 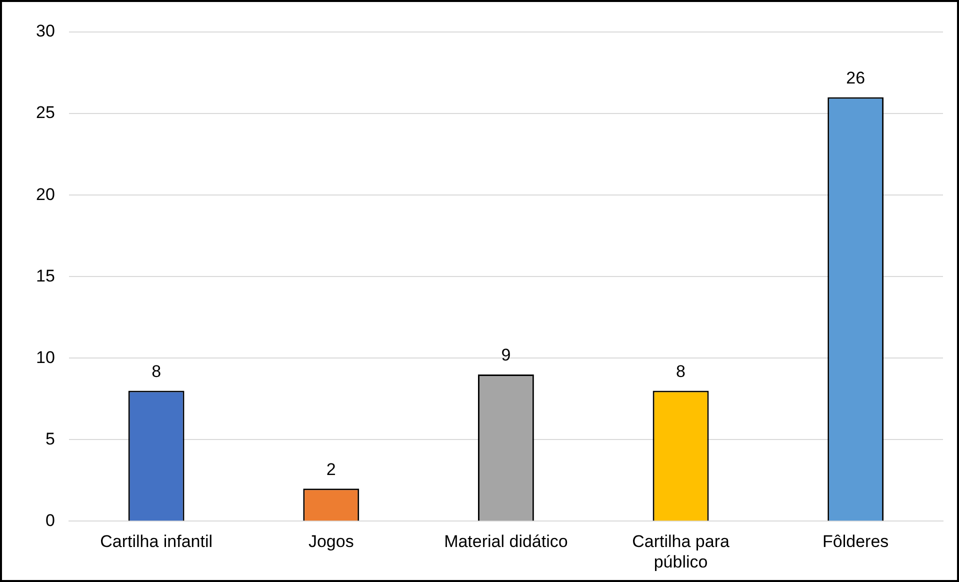 I want to click on y-tick-label: 5, so click(x=50, y=438).